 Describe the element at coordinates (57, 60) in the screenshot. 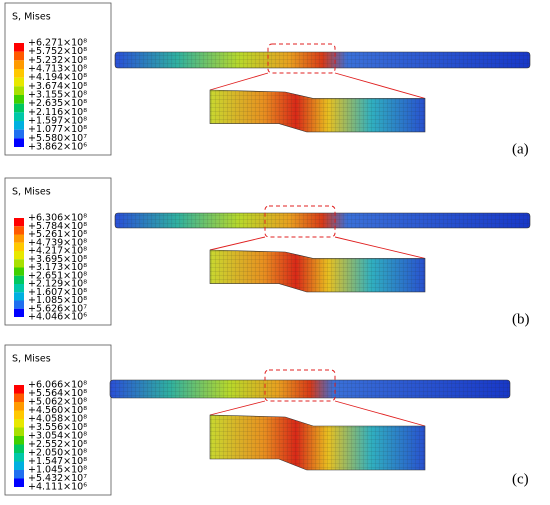

I see `legend-label: +5.232×10⁸` at that location.